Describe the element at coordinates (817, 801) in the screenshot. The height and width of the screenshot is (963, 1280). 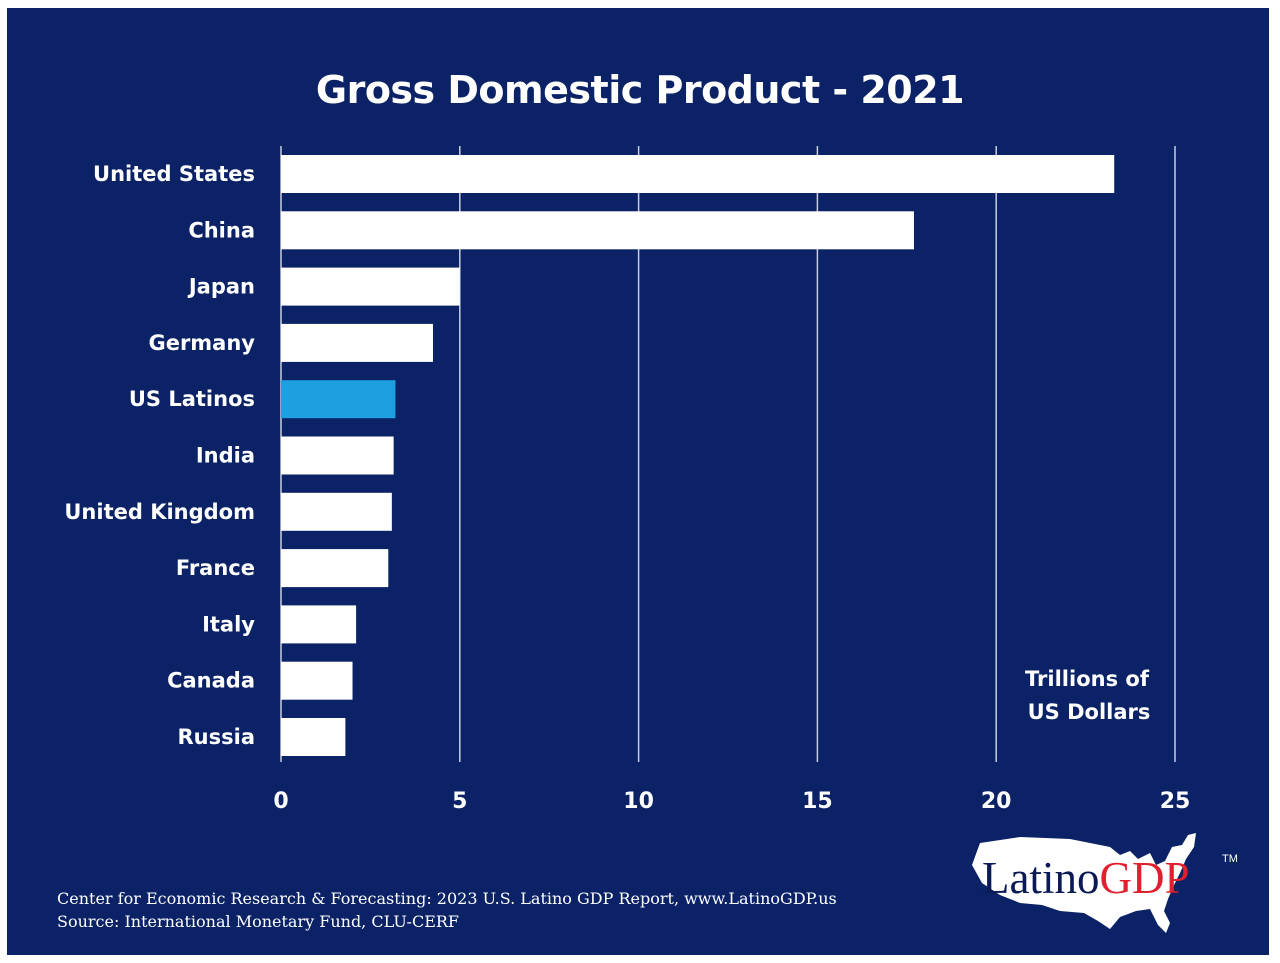
I see `x-tick-label: 15` at that location.